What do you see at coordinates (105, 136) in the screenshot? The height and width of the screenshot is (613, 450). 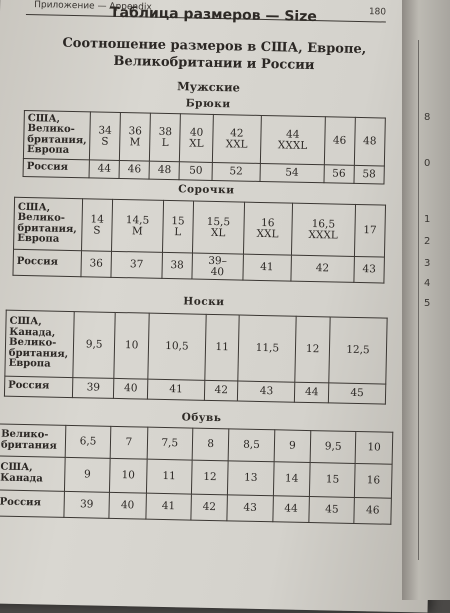 I see `table-cell: 34 S` at bounding box center [105, 136].